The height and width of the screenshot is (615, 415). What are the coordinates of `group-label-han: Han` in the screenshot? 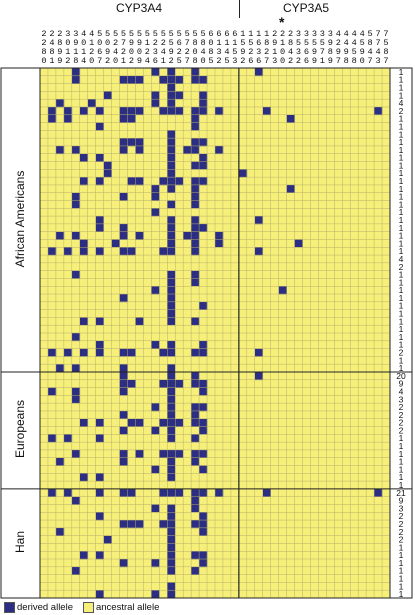 It's located at (20, 542).